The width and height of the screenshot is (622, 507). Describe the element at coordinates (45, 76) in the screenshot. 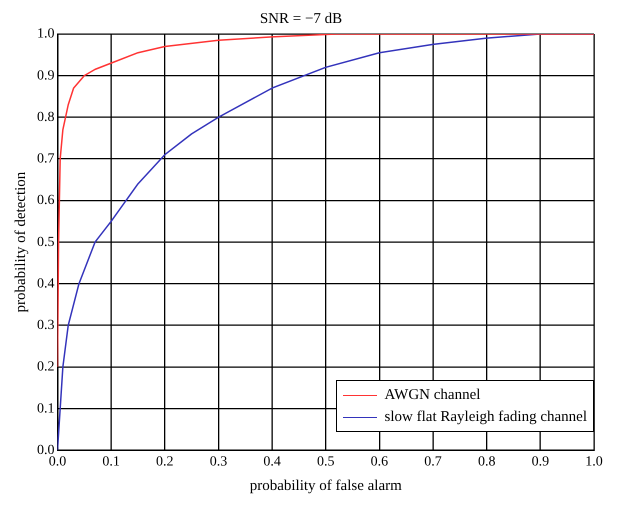

I see `y-tick-label: 0.9` at that location.